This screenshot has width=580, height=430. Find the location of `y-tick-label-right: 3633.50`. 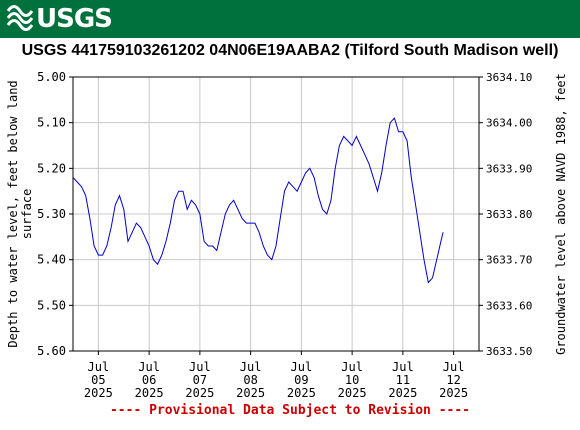

y-tick-label-right: 3633.50 is located at coordinates (509, 351).